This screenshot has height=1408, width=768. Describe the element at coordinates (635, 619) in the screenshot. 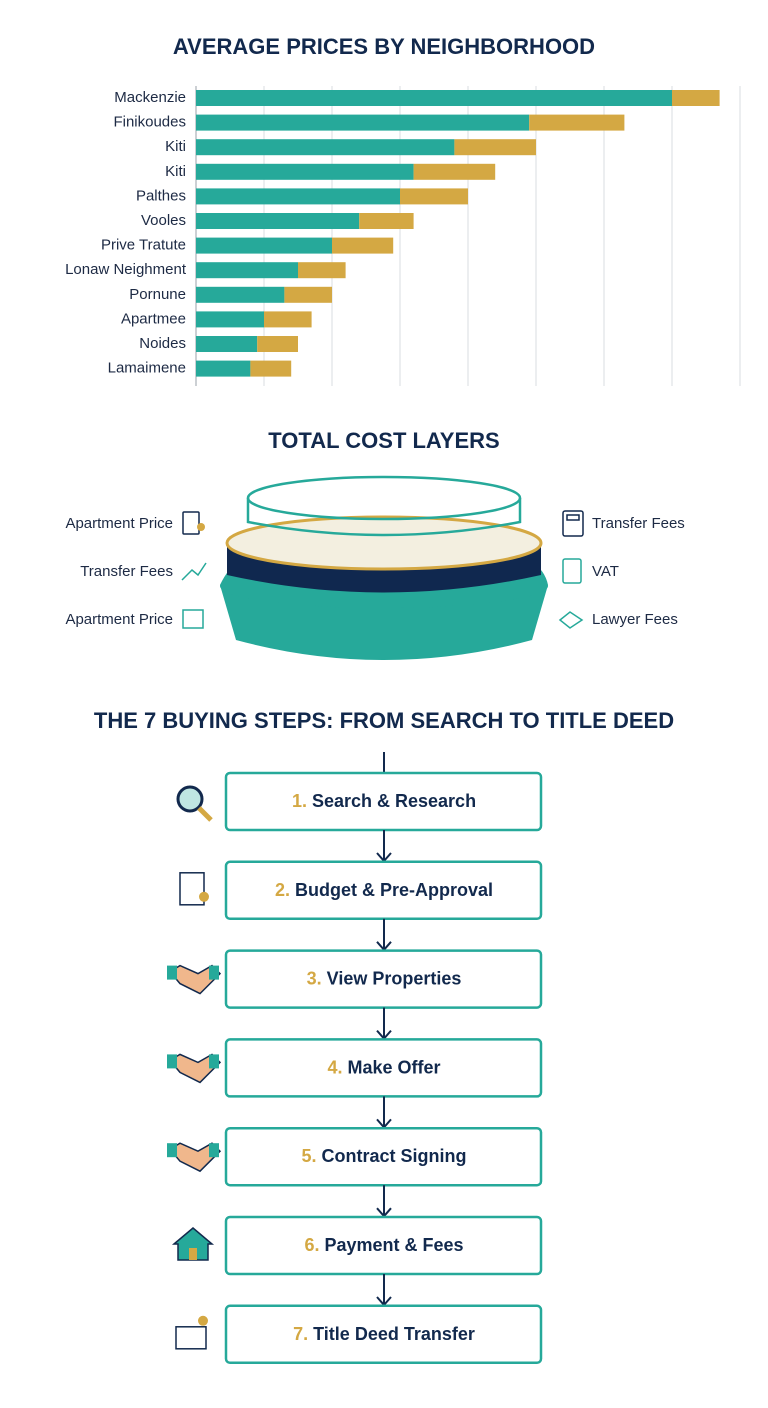

I see `layer-label: Lawyer Fees` at that location.